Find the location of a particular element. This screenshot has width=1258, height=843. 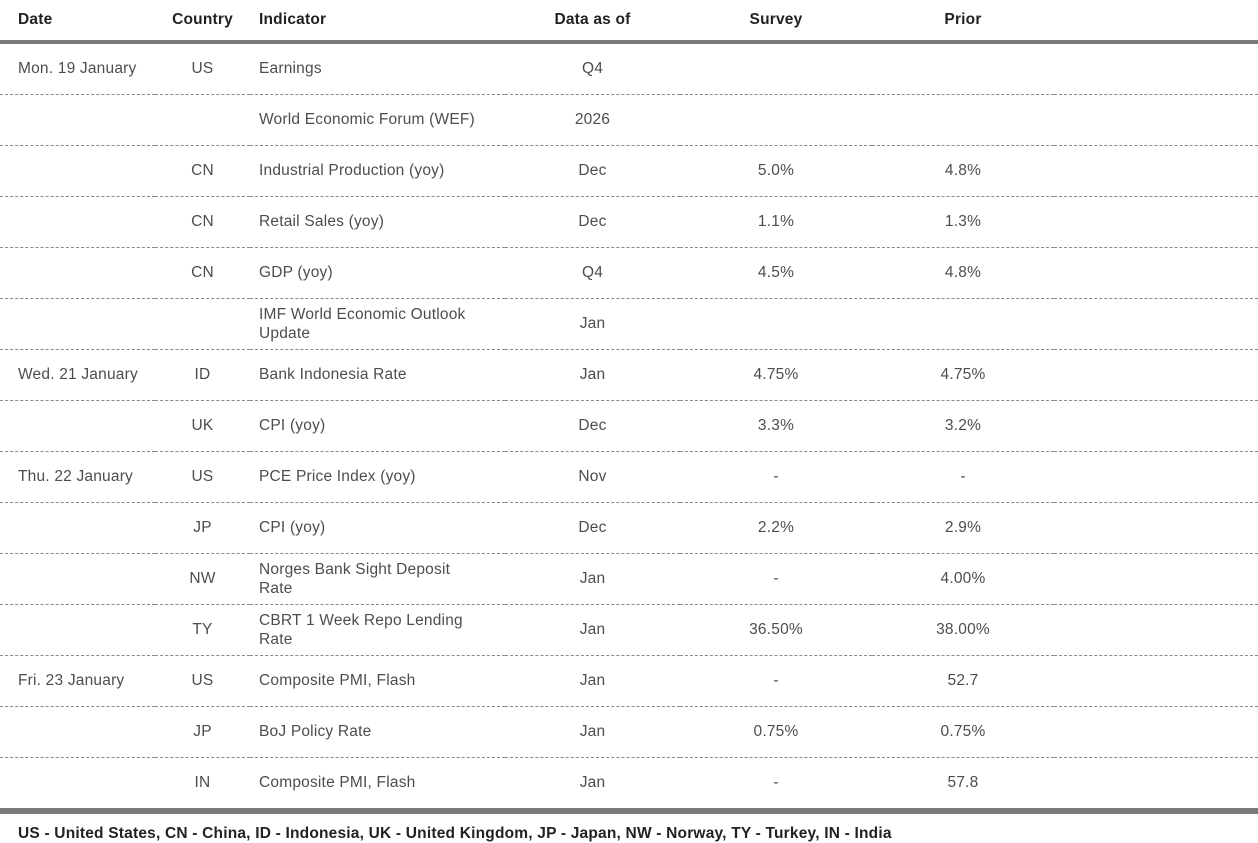

indicator-cell: PCE Price Index (yoy) is located at coordinates (377, 477).